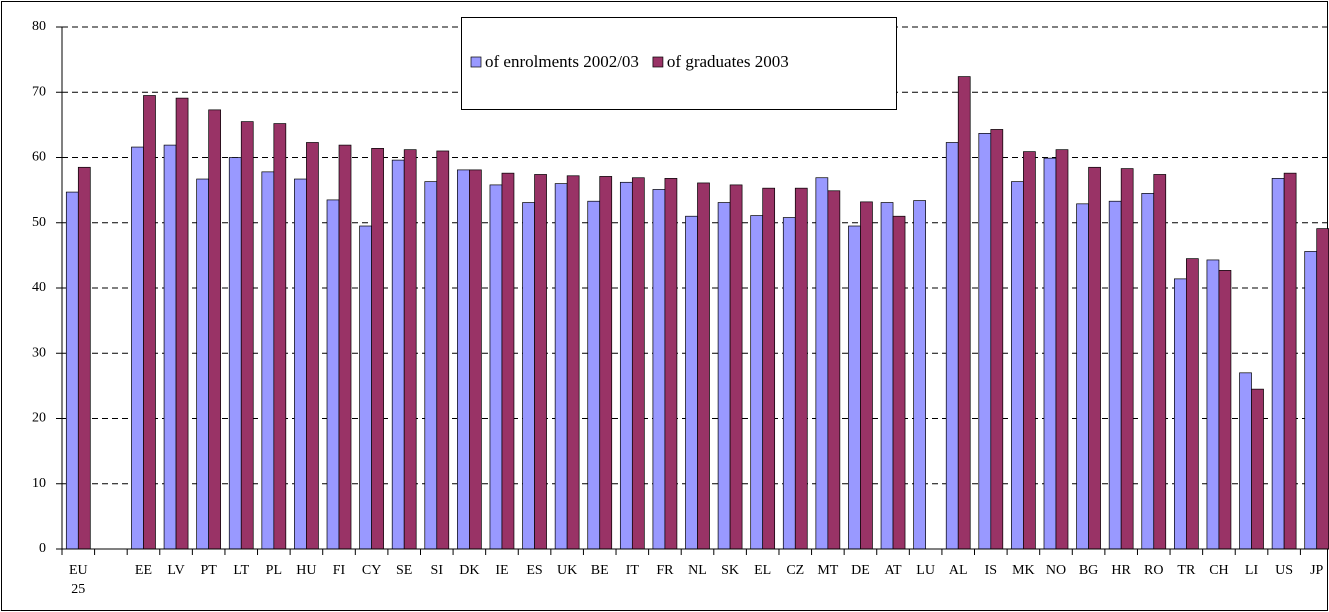 The image size is (1329, 612). Describe the element at coordinates (176, 570) in the screenshot. I see `x-tick-label: LV` at that location.